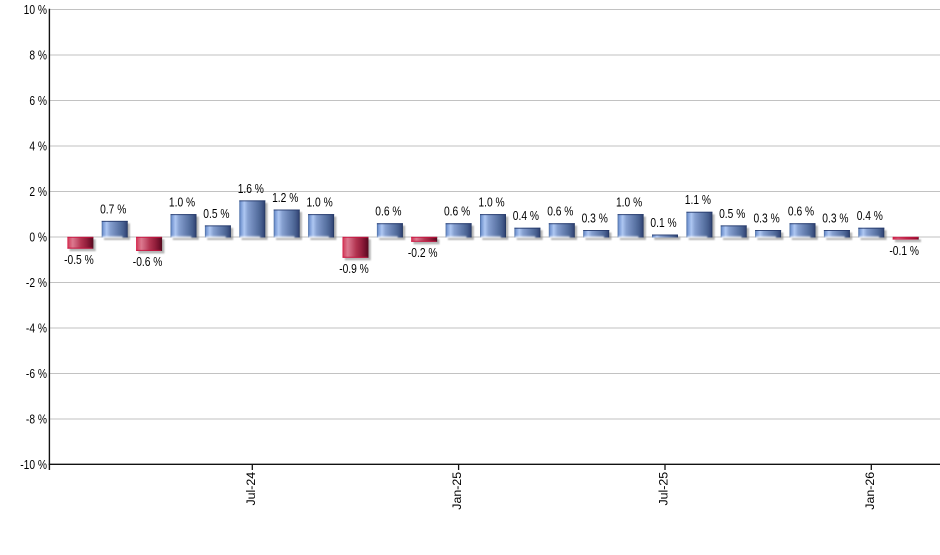 This screenshot has width=940, height=555. Describe the element at coordinates (664, 489) in the screenshot. I see `svg-text: Jul-25` at that location.